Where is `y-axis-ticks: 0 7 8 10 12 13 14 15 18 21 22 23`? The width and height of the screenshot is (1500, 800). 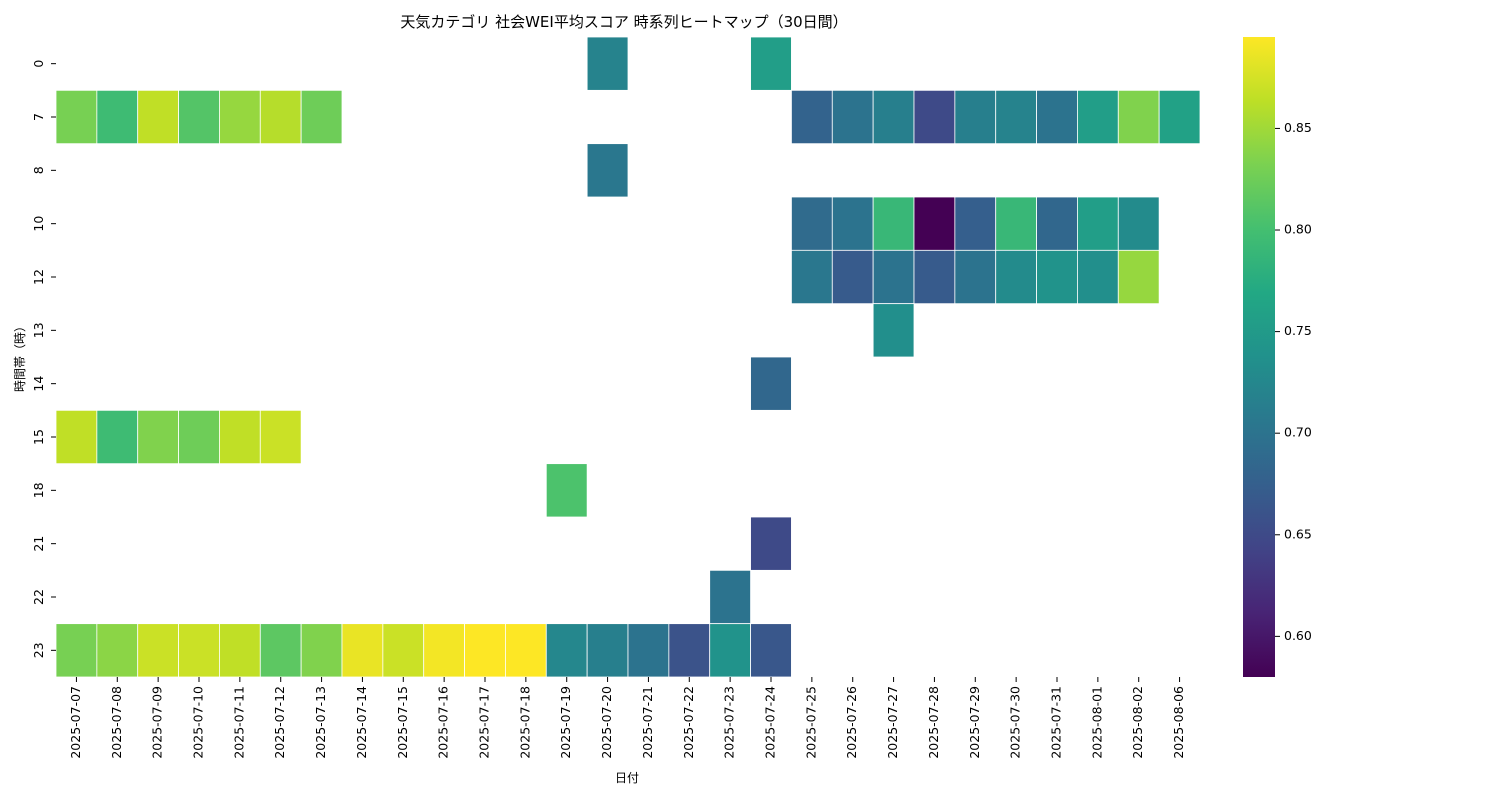 y-axis-ticks: 0 7 8 10 12 13 14 15 18 21 22 23 is located at coordinates (43, 359).